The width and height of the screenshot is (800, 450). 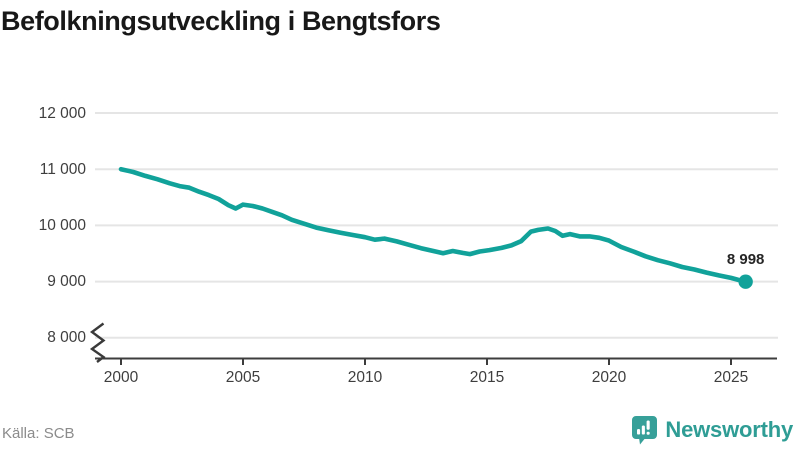 What do you see at coordinates (66, 338) in the screenshot?
I see `y-tick-label: 8 000` at bounding box center [66, 338].